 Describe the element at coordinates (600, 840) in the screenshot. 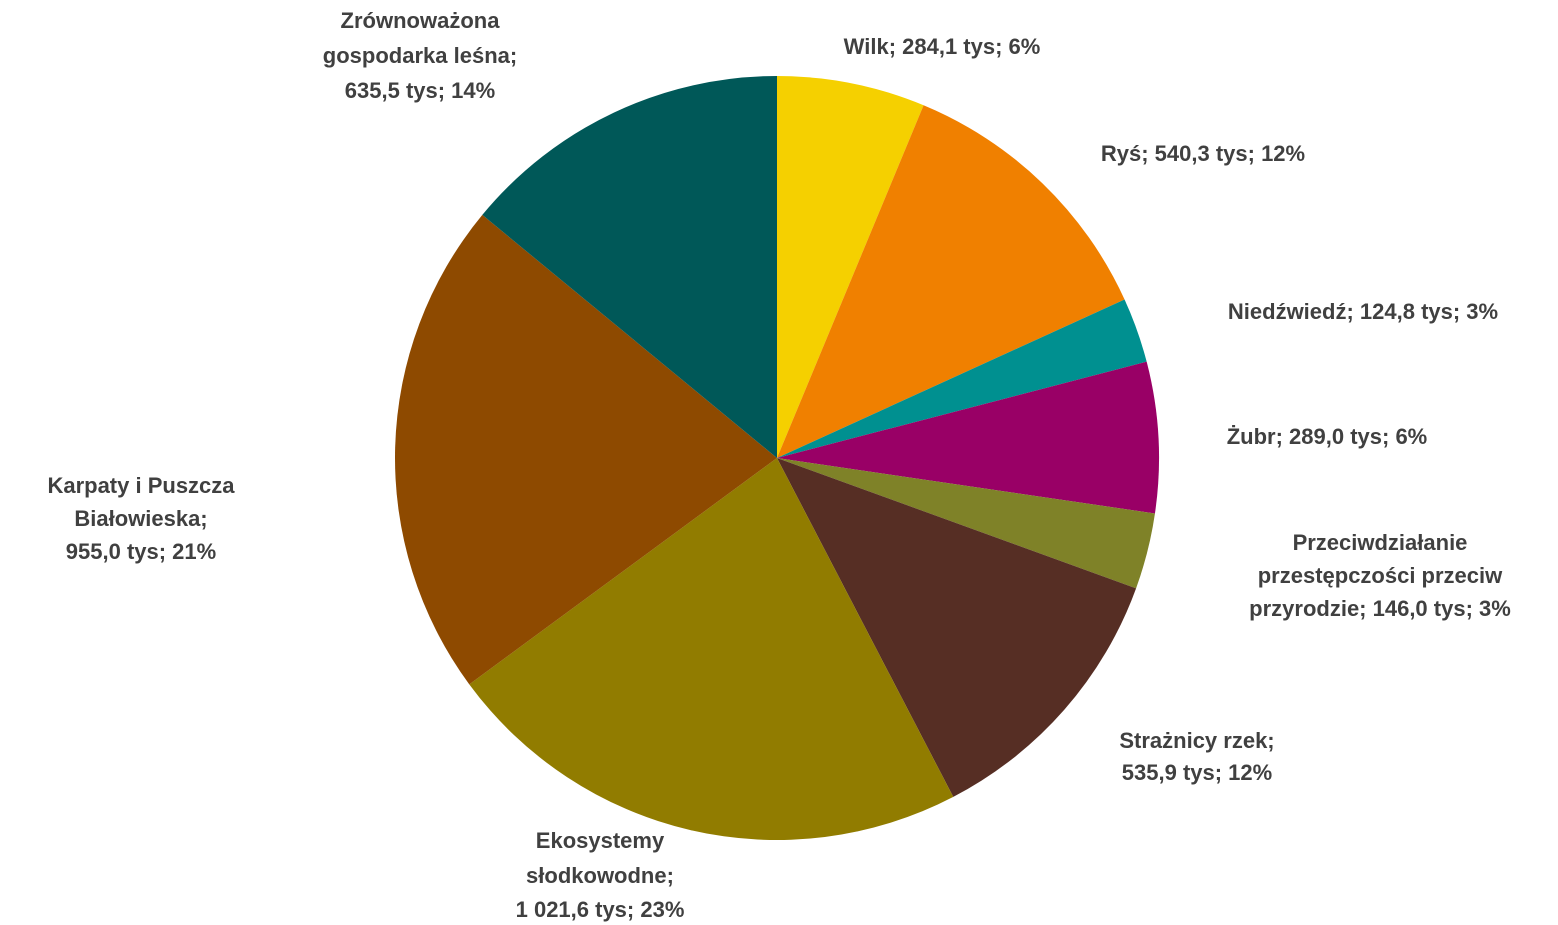

I see `slice-label: Ekosystemy` at that location.